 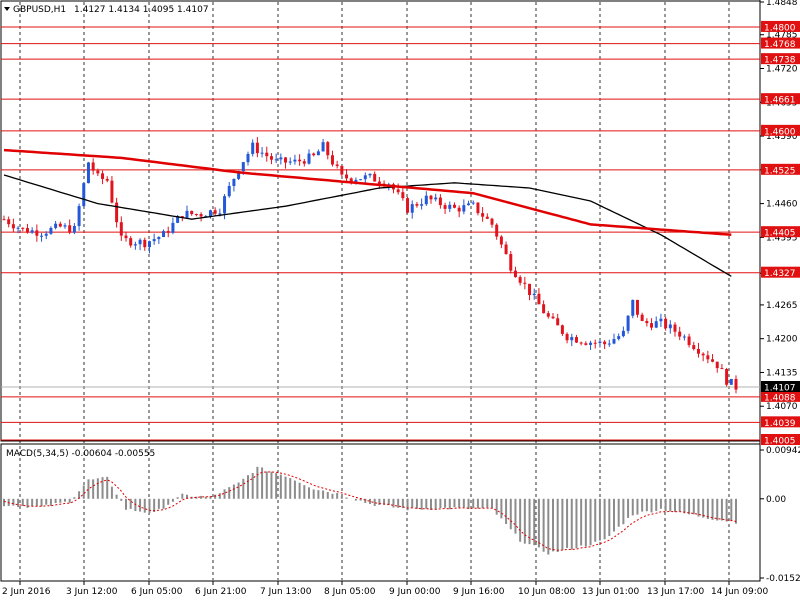 I want to click on level-label: 1.4738, so click(x=780, y=61).